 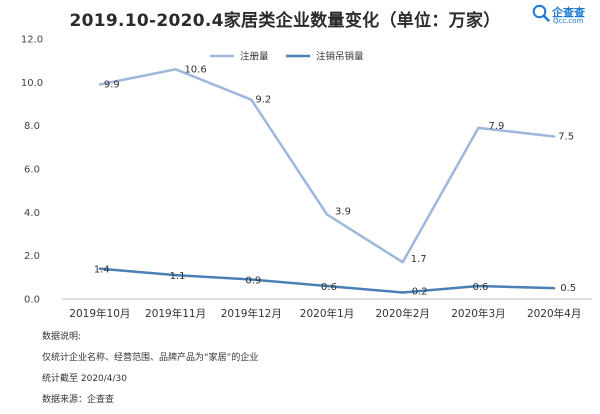 What do you see at coordinates (343, 212) in the screenshot?
I see `data-label: 3.9` at bounding box center [343, 212].